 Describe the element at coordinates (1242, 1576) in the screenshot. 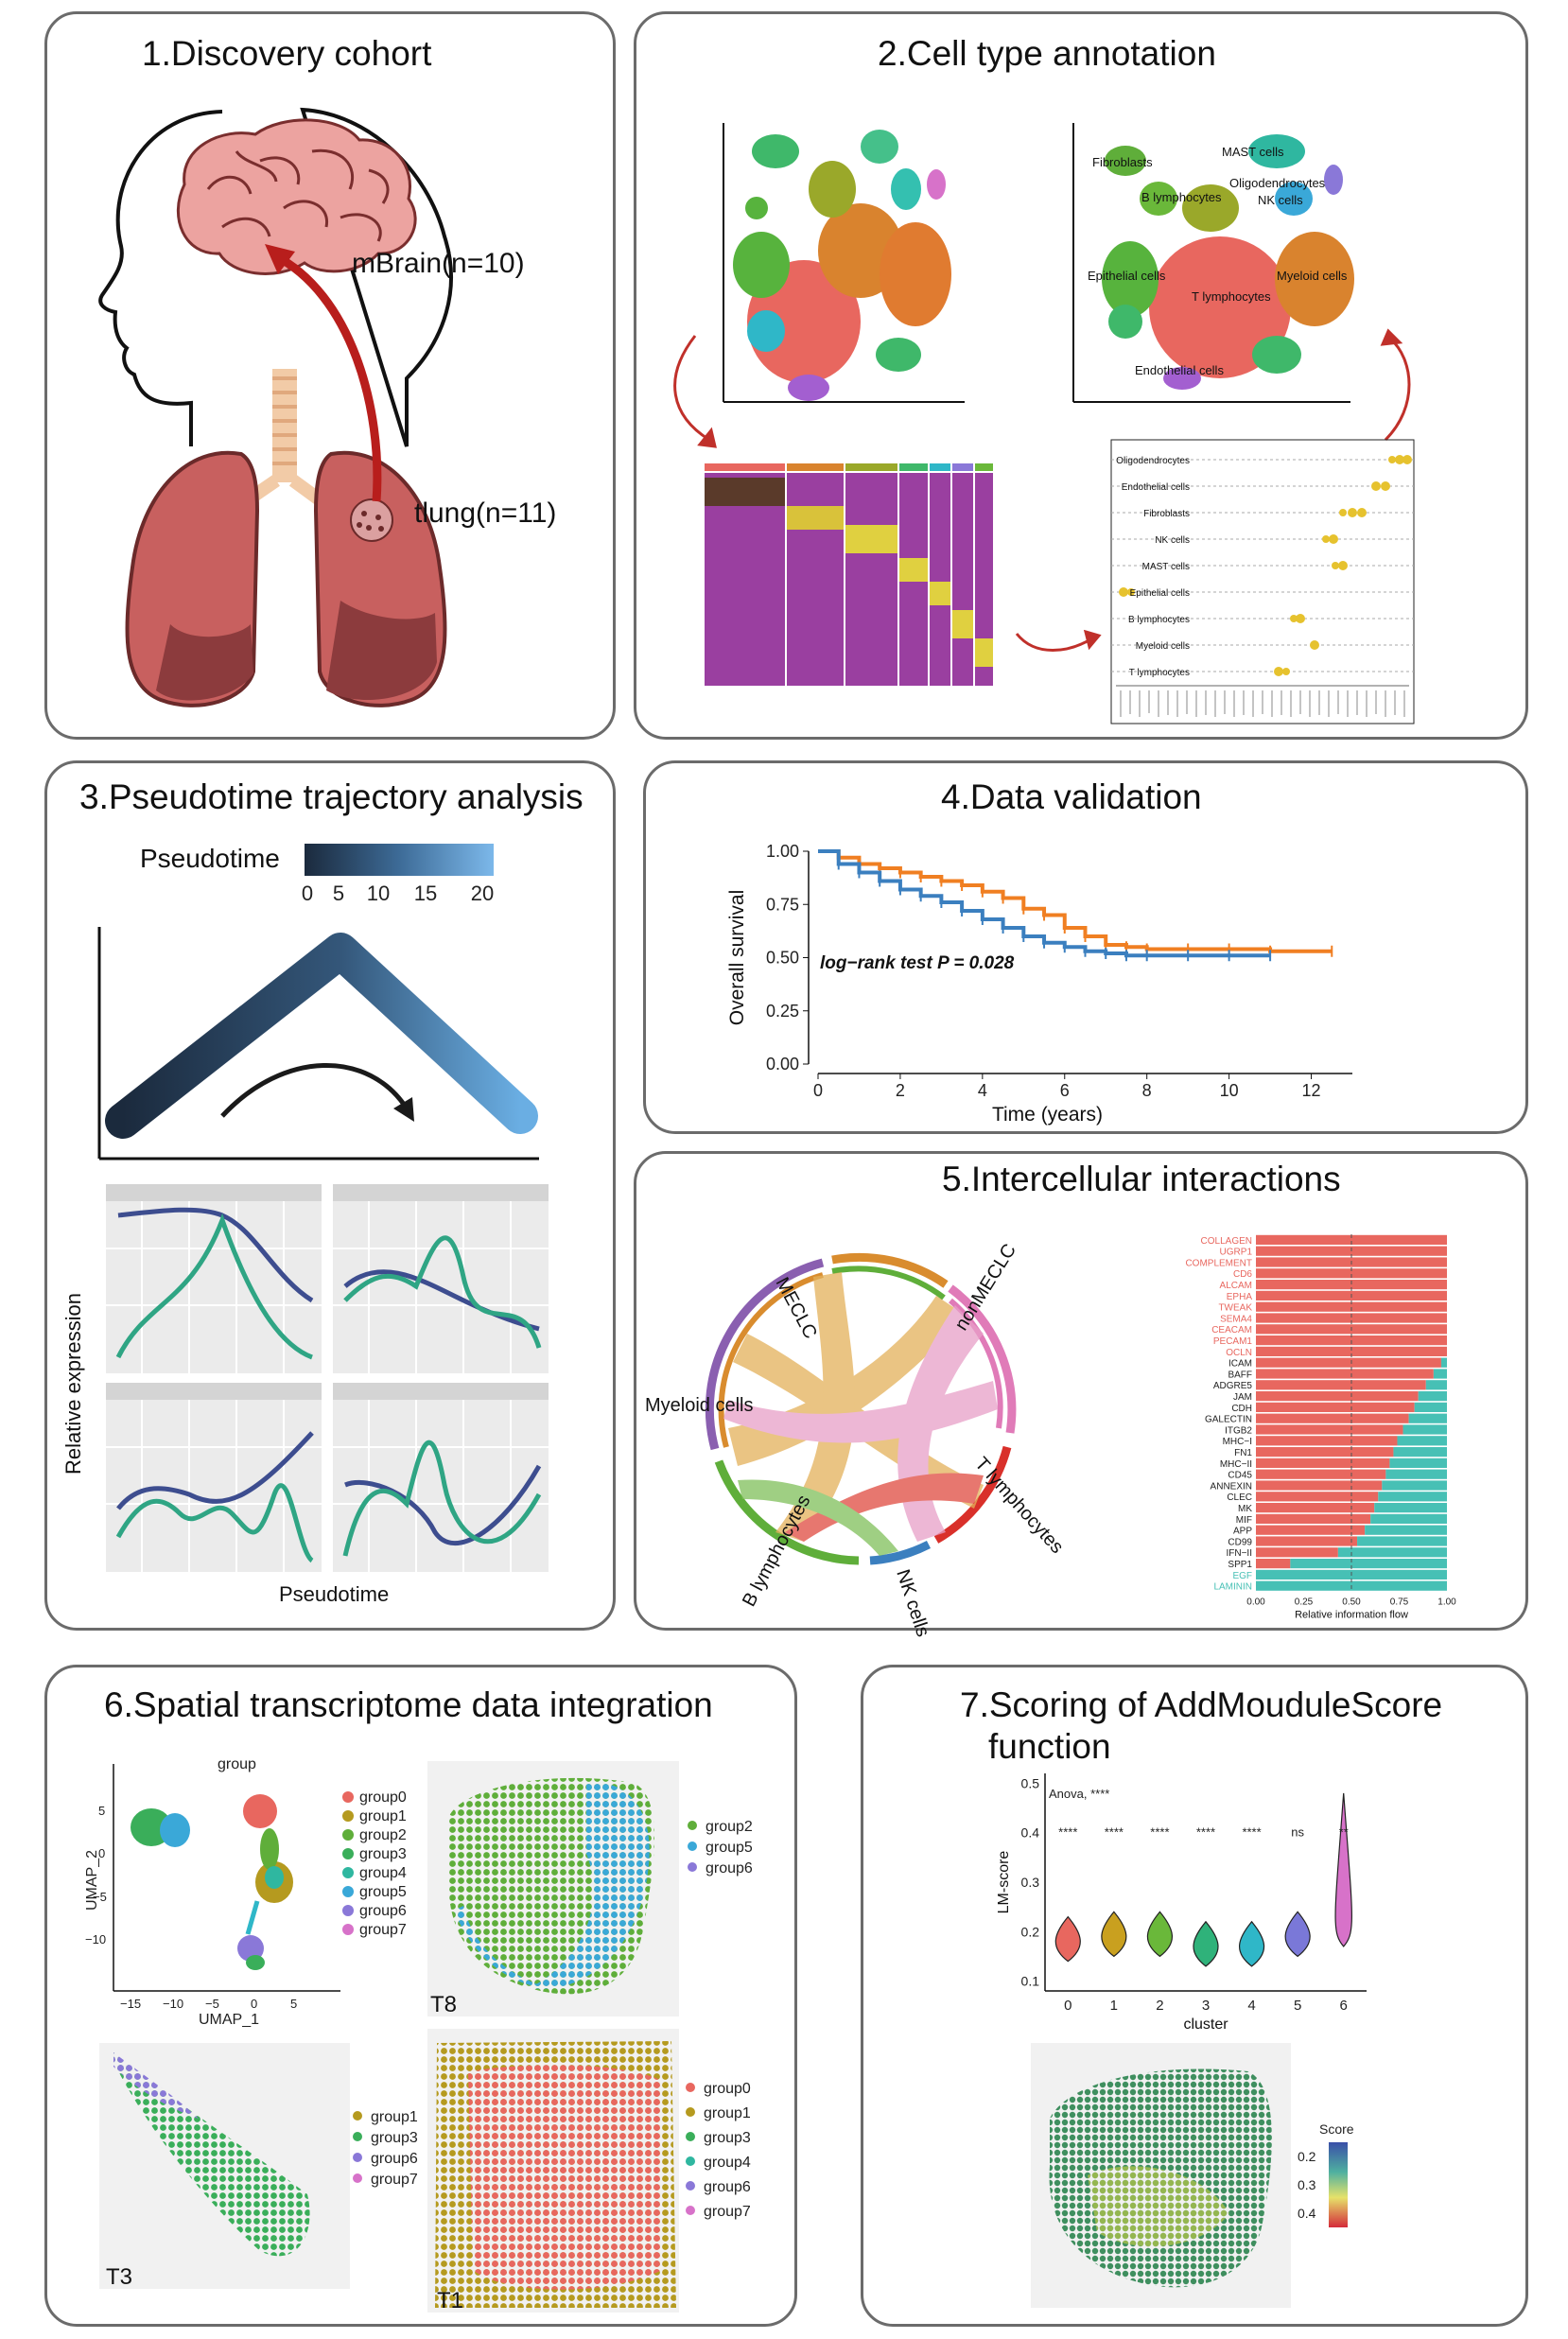

I see `flow-label-30: EGF` at that location.